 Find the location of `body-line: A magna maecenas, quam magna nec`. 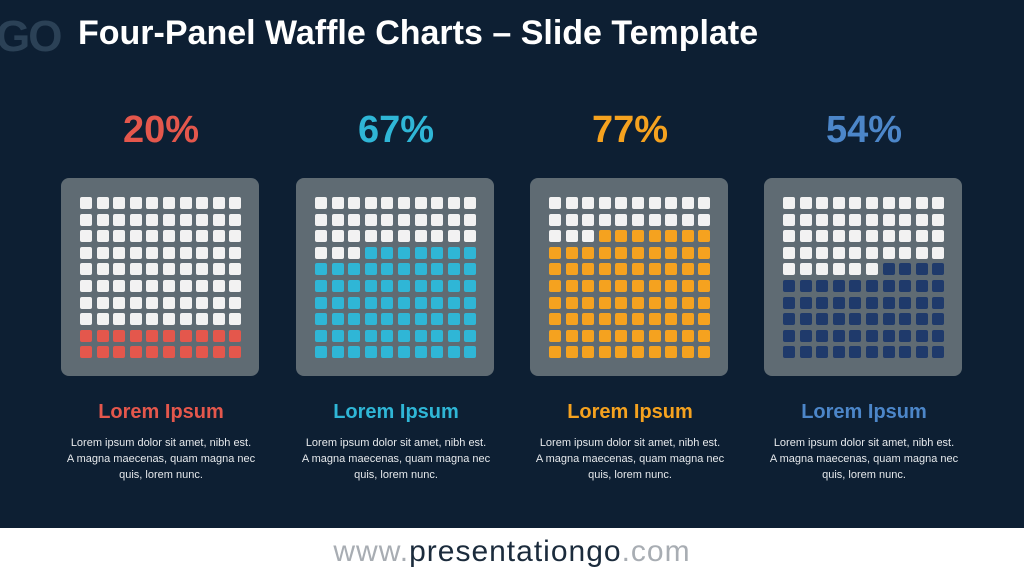

body-line: A magna maecenas, quam magna nec is located at coordinates (396, 459).